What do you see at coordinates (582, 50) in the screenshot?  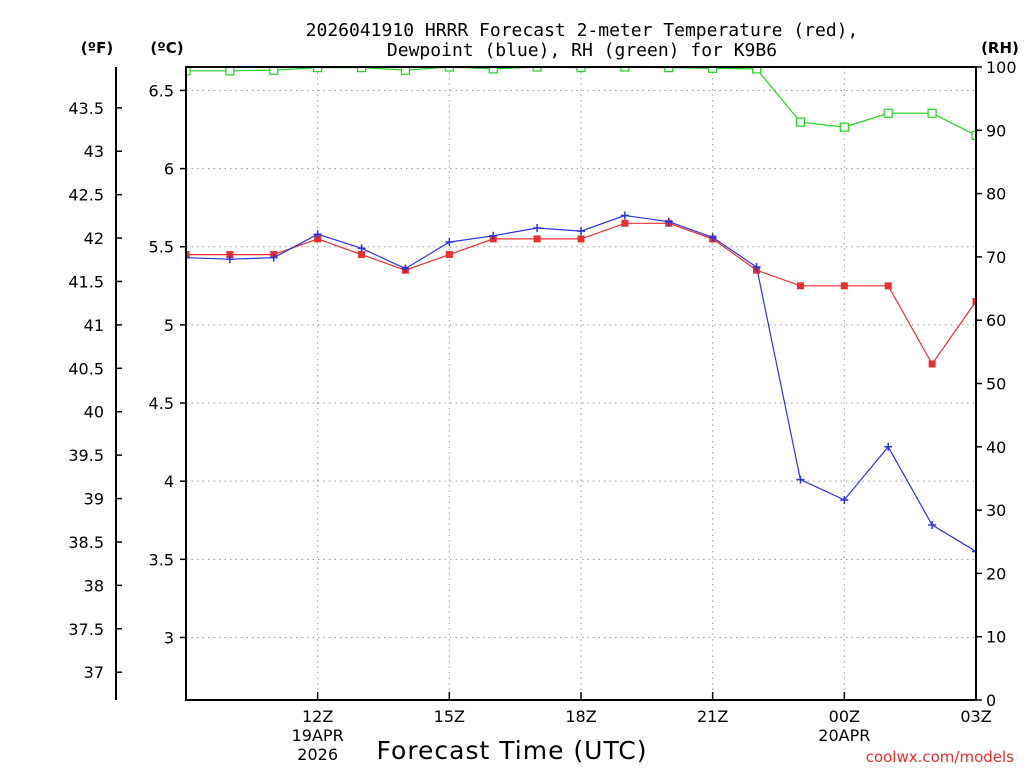 I see `chart-title-line2: Dewpoint (blue), RH (green) for K9B6` at bounding box center [582, 50].